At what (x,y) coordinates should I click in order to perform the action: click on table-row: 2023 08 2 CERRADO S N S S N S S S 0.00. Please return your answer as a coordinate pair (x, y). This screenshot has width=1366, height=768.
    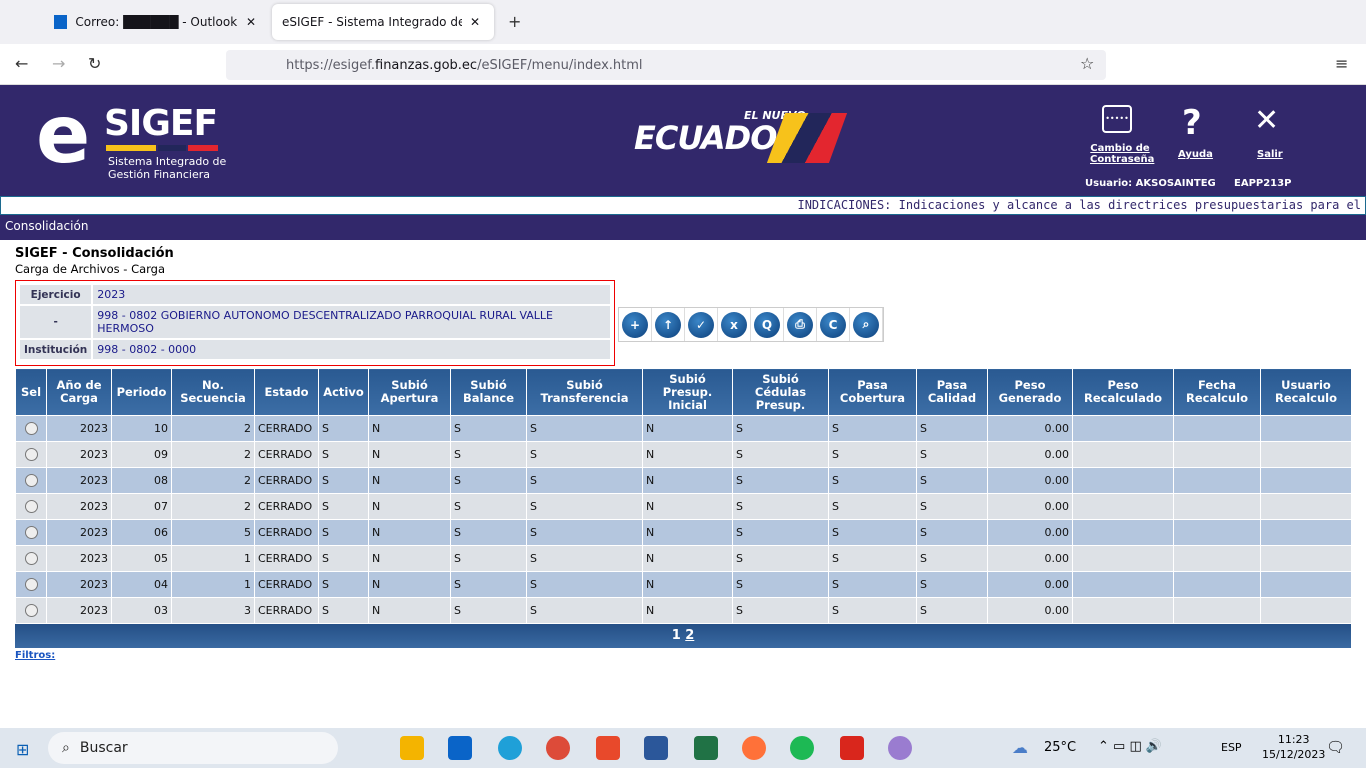
    Looking at the image, I should click on (683, 480).